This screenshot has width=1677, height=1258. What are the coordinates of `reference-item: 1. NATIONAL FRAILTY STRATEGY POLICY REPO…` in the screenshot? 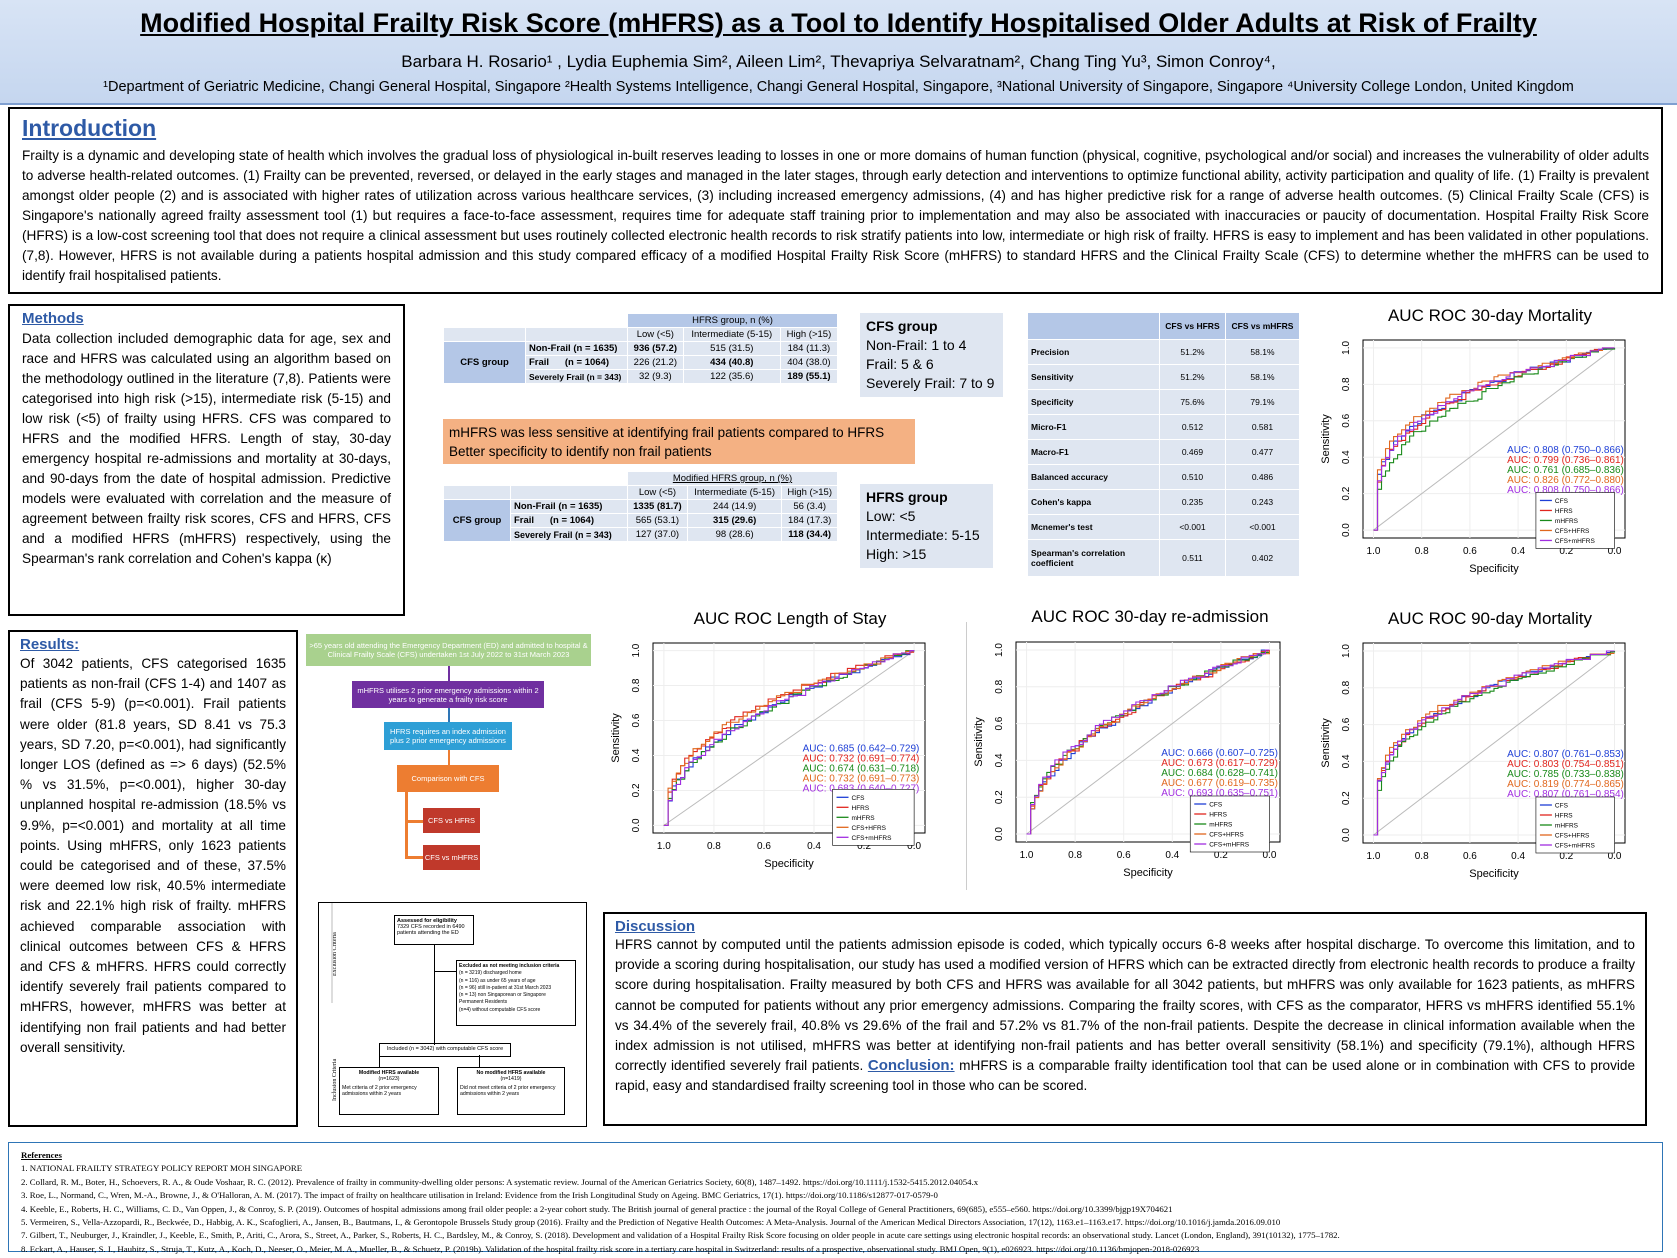 It's located at (162, 1168).